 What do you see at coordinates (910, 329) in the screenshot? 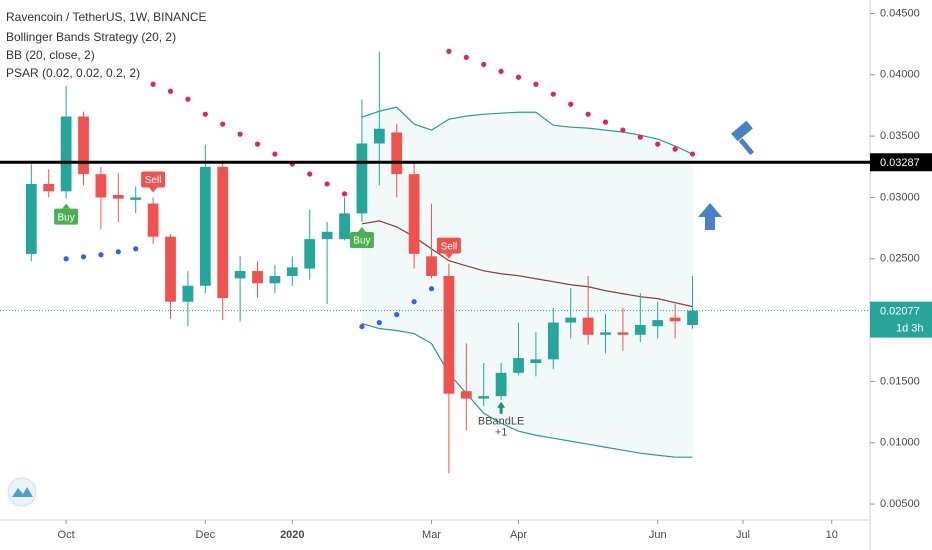
I see `countdown-label: 1d 3h` at bounding box center [910, 329].